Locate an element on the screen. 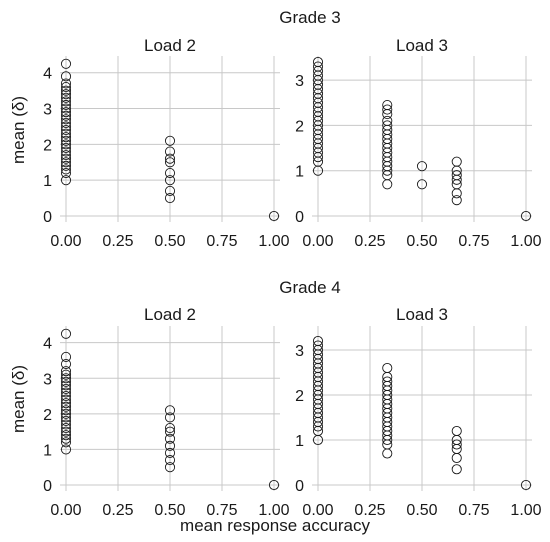 The width and height of the screenshot is (550, 542). y-tick-label: 4 is located at coordinates (47, 74).